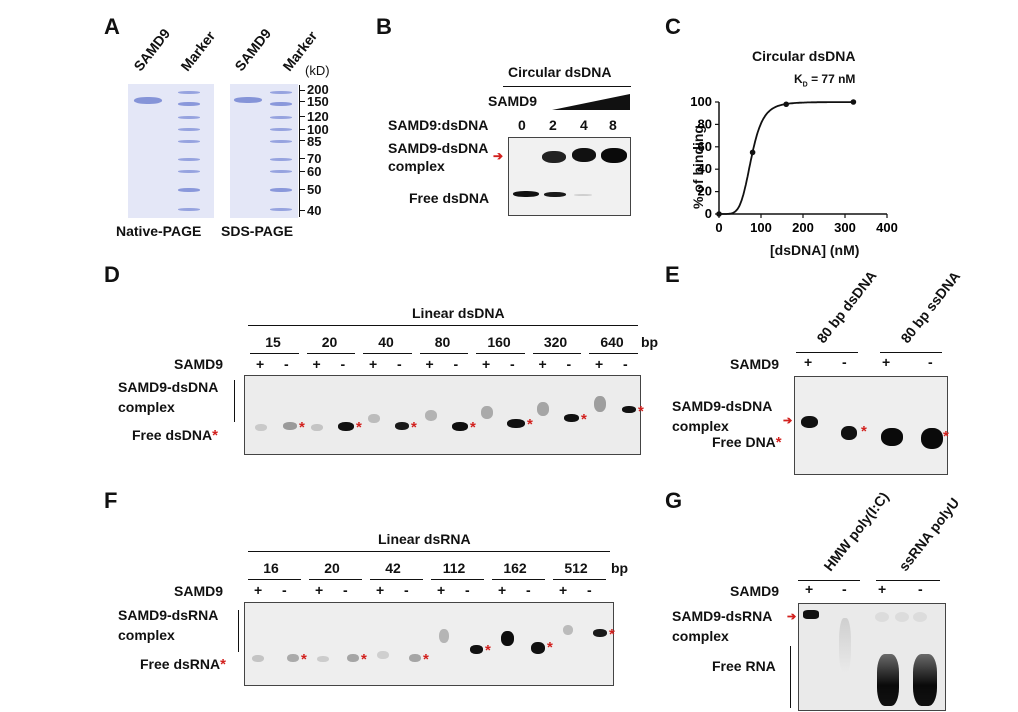  I want to click on x-tick-label: 100, so click(761, 227).